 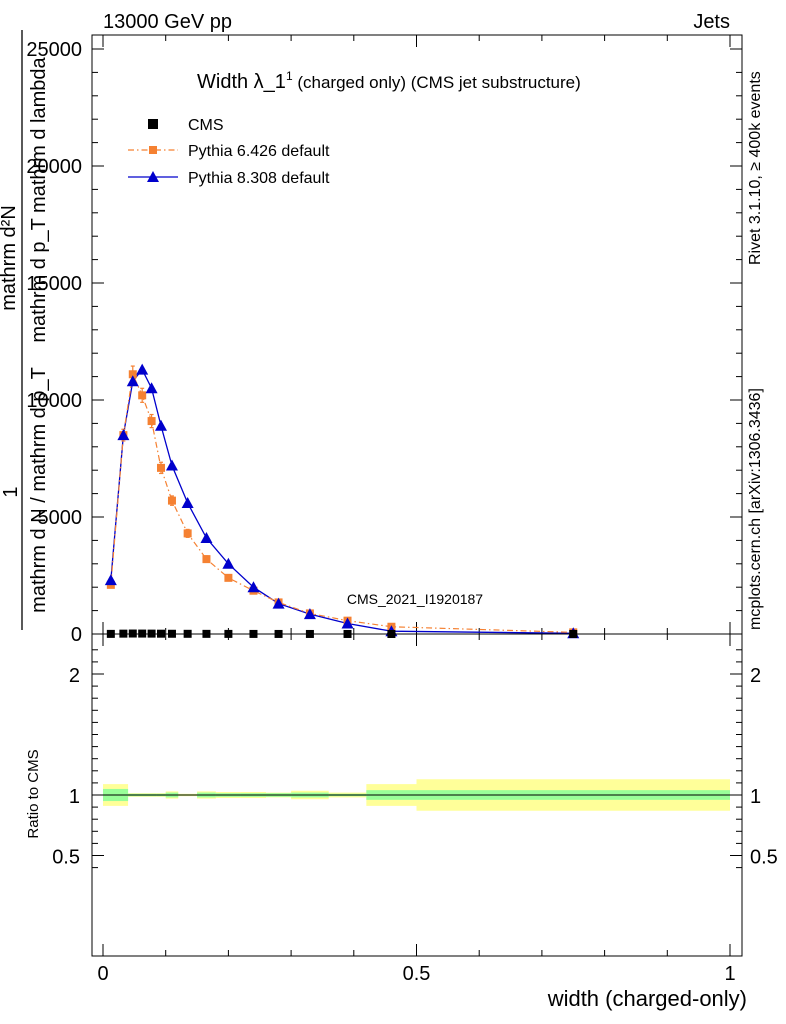 I want to click on plot-title-suffix: (charged only) (CMS jet substructure), so click(x=437, y=82).